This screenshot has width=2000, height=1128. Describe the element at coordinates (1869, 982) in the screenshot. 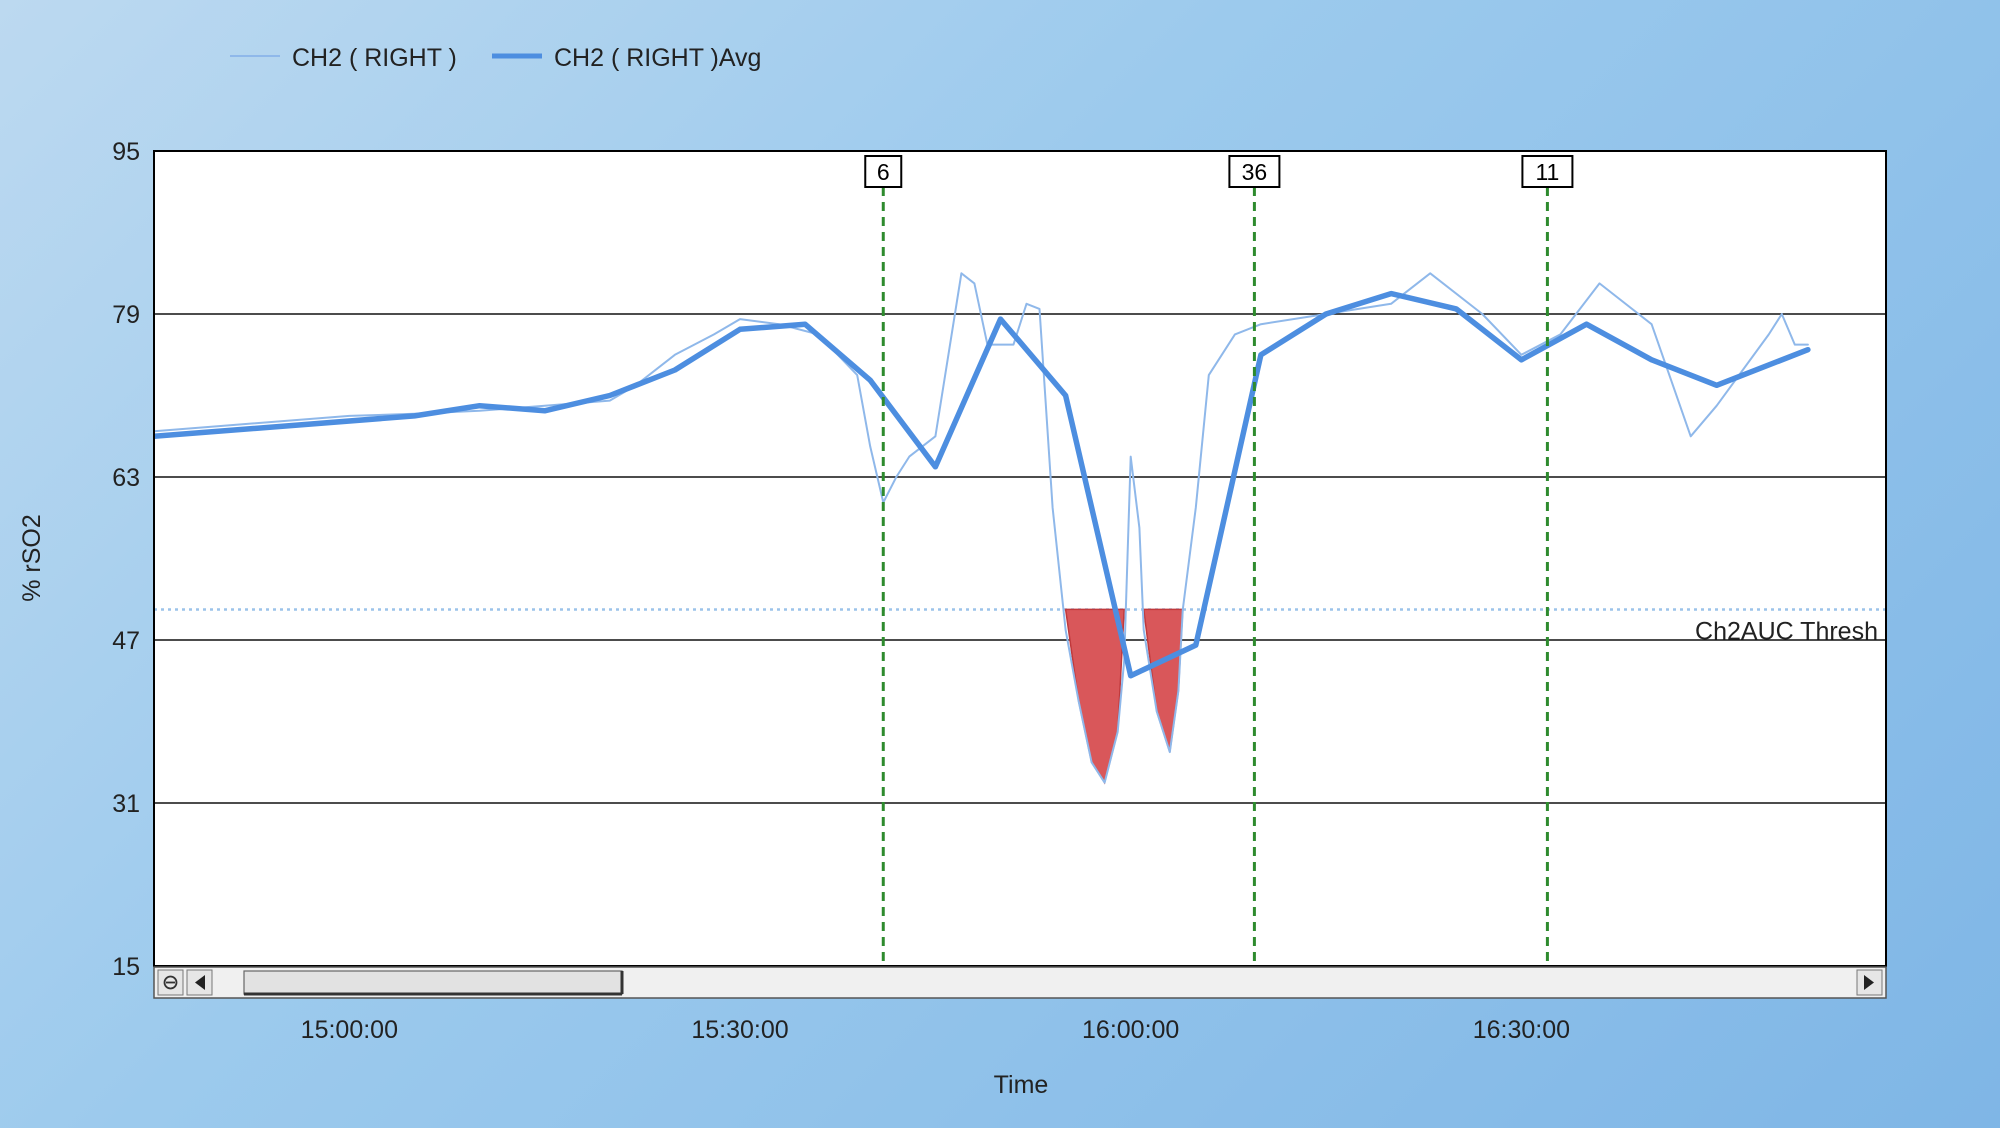

I see `scroll-right-button` at that location.